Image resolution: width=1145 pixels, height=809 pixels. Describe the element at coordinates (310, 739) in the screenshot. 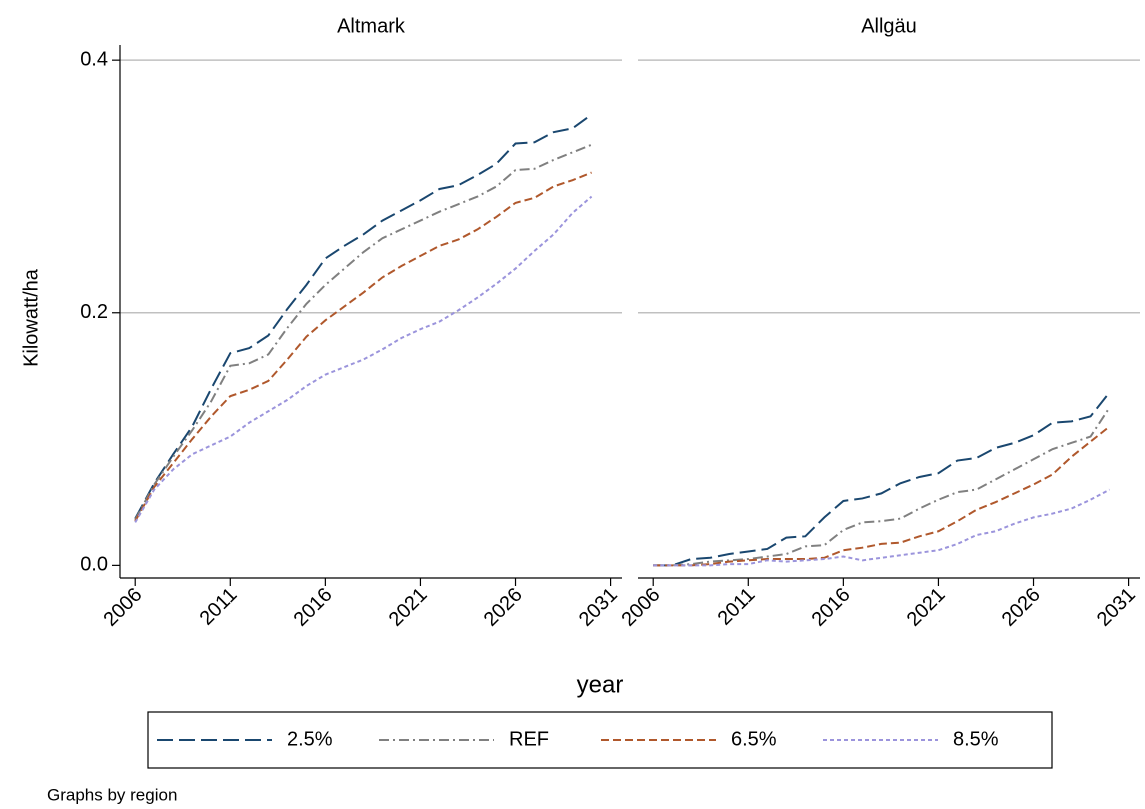

I see `legend-label: 2.5%` at that location.